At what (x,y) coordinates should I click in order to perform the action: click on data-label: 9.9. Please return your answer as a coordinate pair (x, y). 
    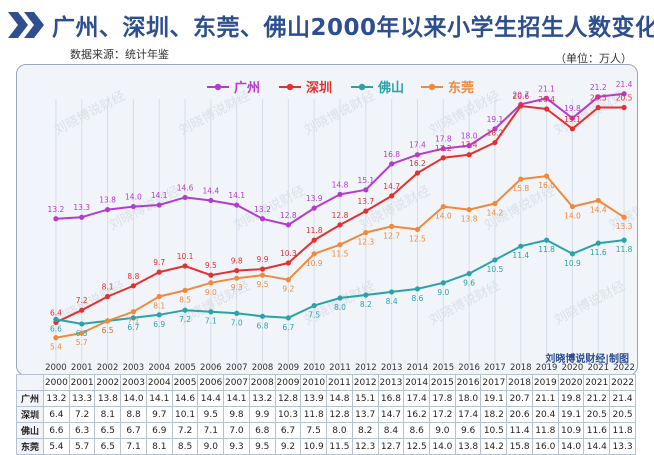
    Looking at the image, I should click on (263, 259).